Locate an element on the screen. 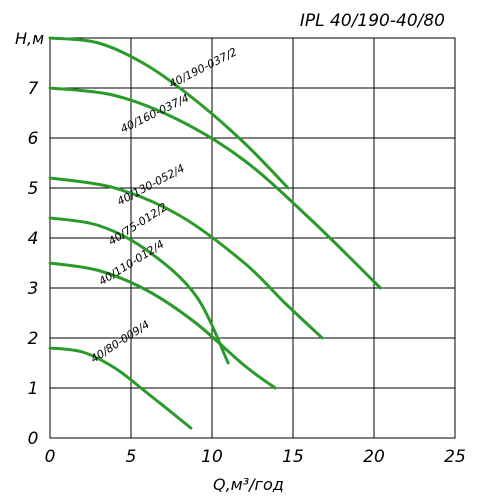 The image size is (493, 500). curve-40/110-012/4 is located at coordinates (162, 325).